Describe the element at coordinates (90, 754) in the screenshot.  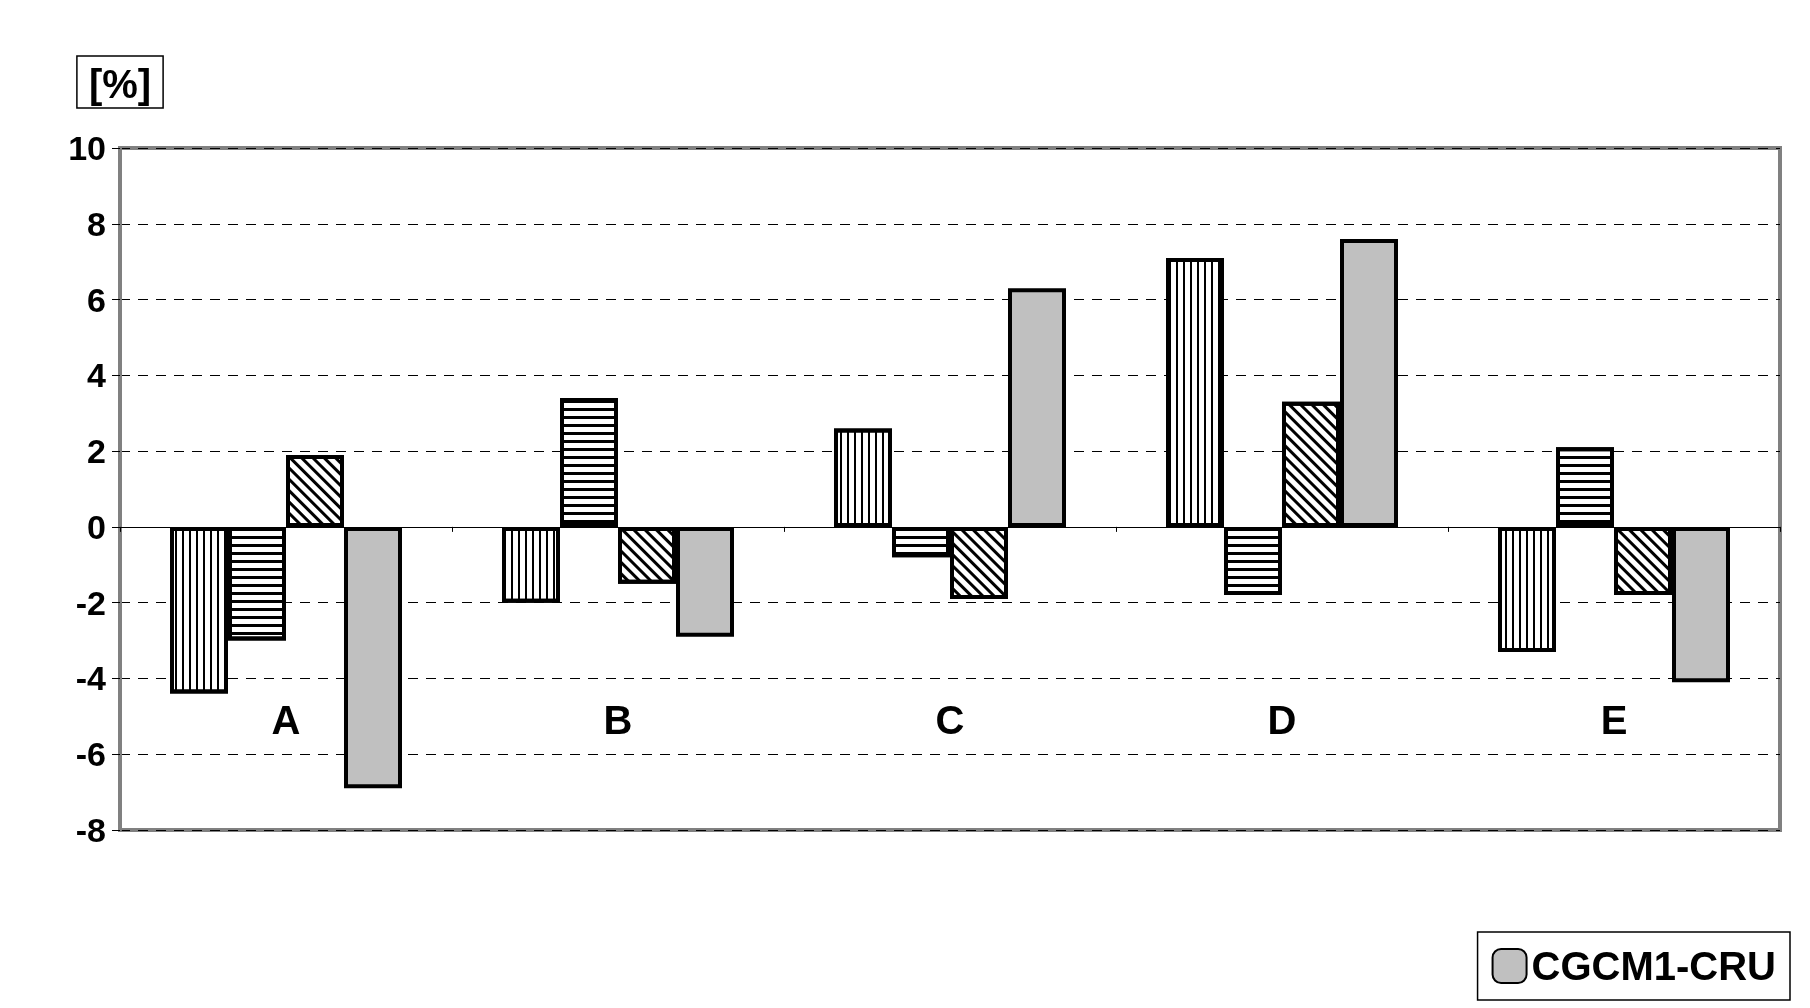
I see `y-tick-label: -6` at that location.